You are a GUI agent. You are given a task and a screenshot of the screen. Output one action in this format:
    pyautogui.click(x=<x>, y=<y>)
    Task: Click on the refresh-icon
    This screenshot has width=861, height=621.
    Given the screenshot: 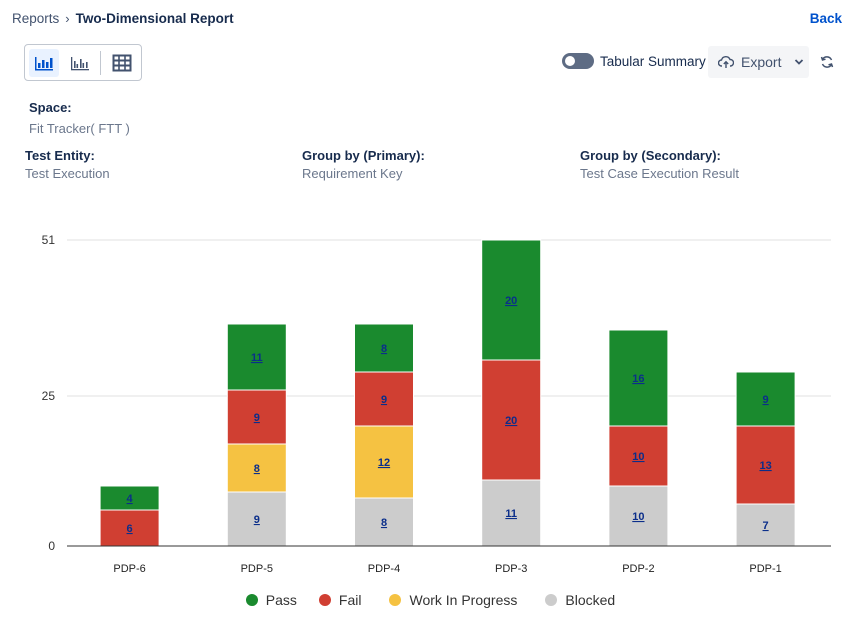 What is the action you would take?
    pyautogui.click(x=827, y=62)
    